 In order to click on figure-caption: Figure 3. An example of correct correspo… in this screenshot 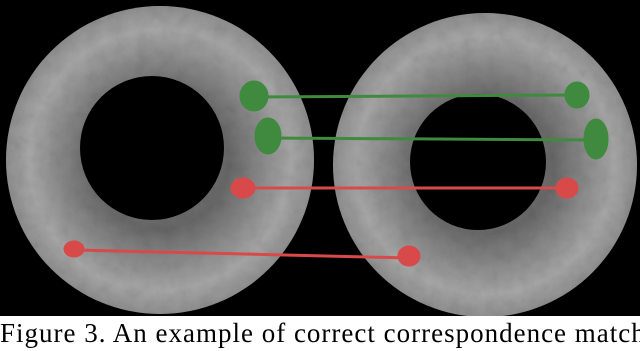, I will do `click(320, 333)`.